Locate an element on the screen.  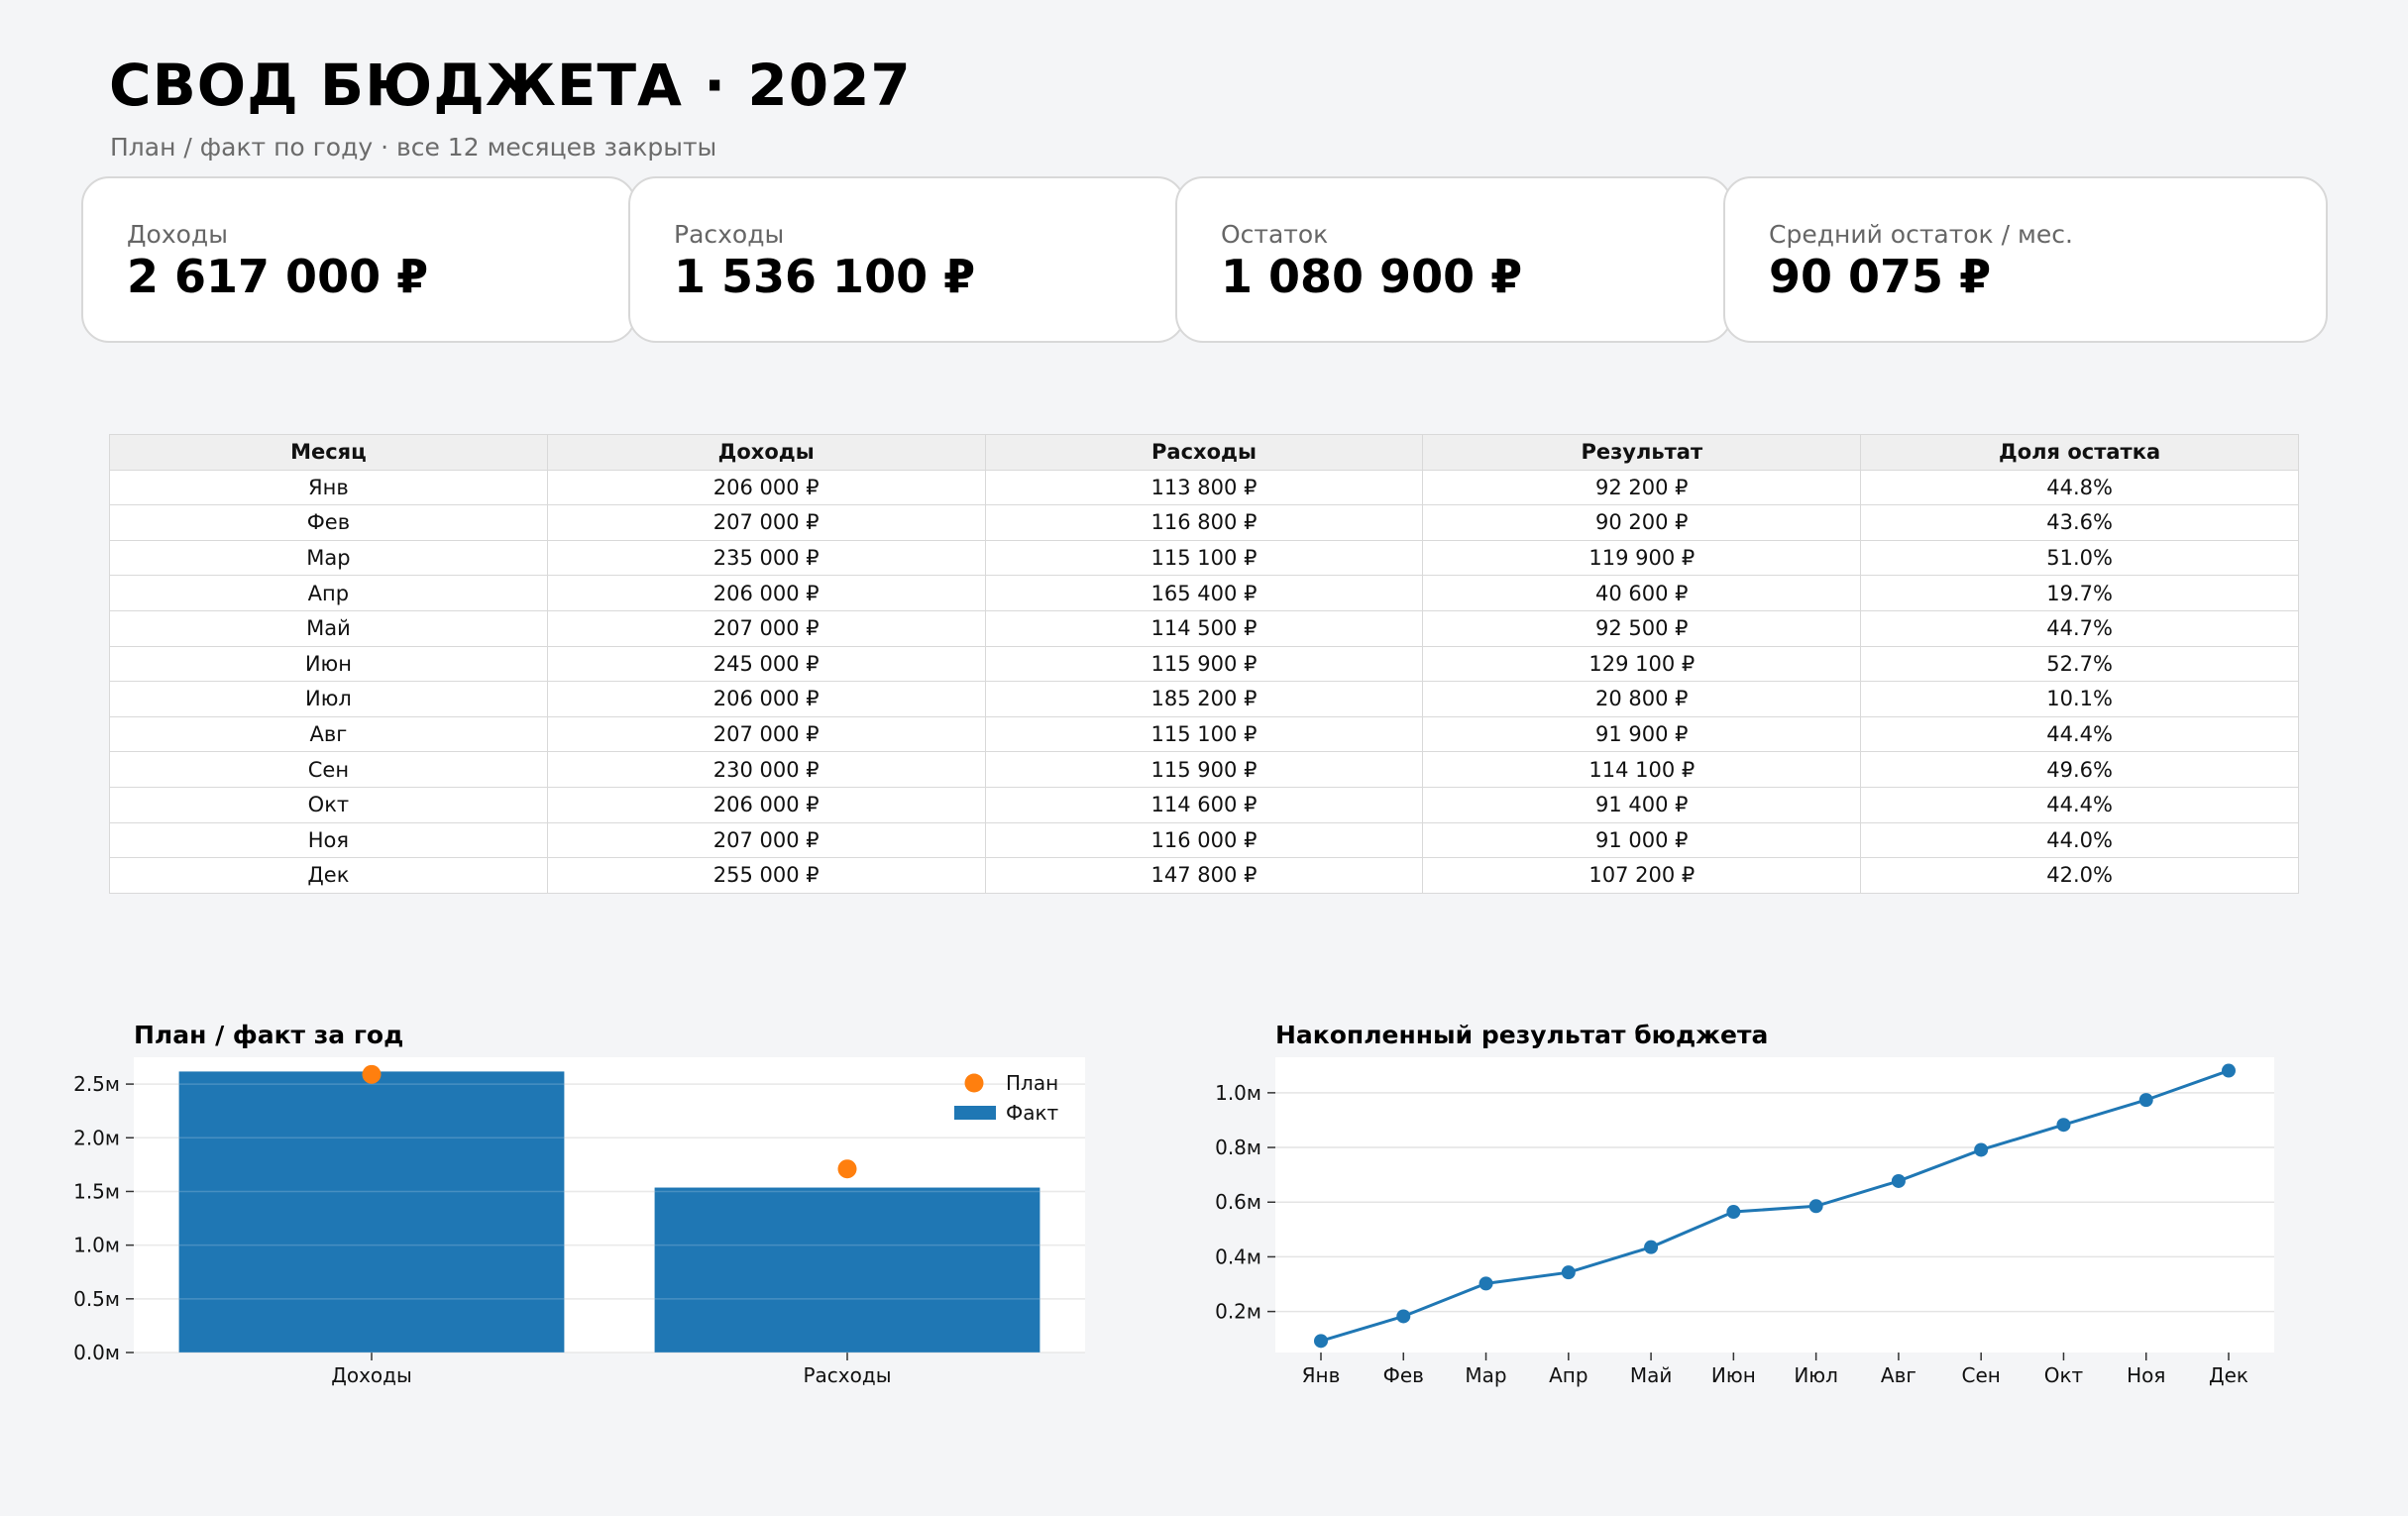
page-title: СВОД БЮДЖЕТА · 2027 is located at coordinates (510, 85).